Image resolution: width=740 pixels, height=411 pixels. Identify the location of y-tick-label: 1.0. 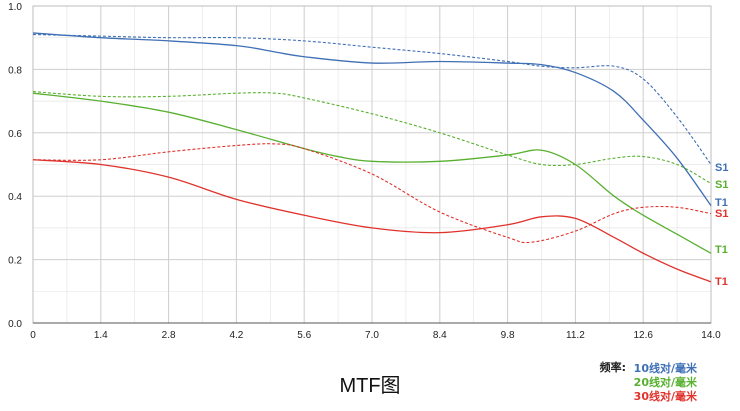
(15, 7).